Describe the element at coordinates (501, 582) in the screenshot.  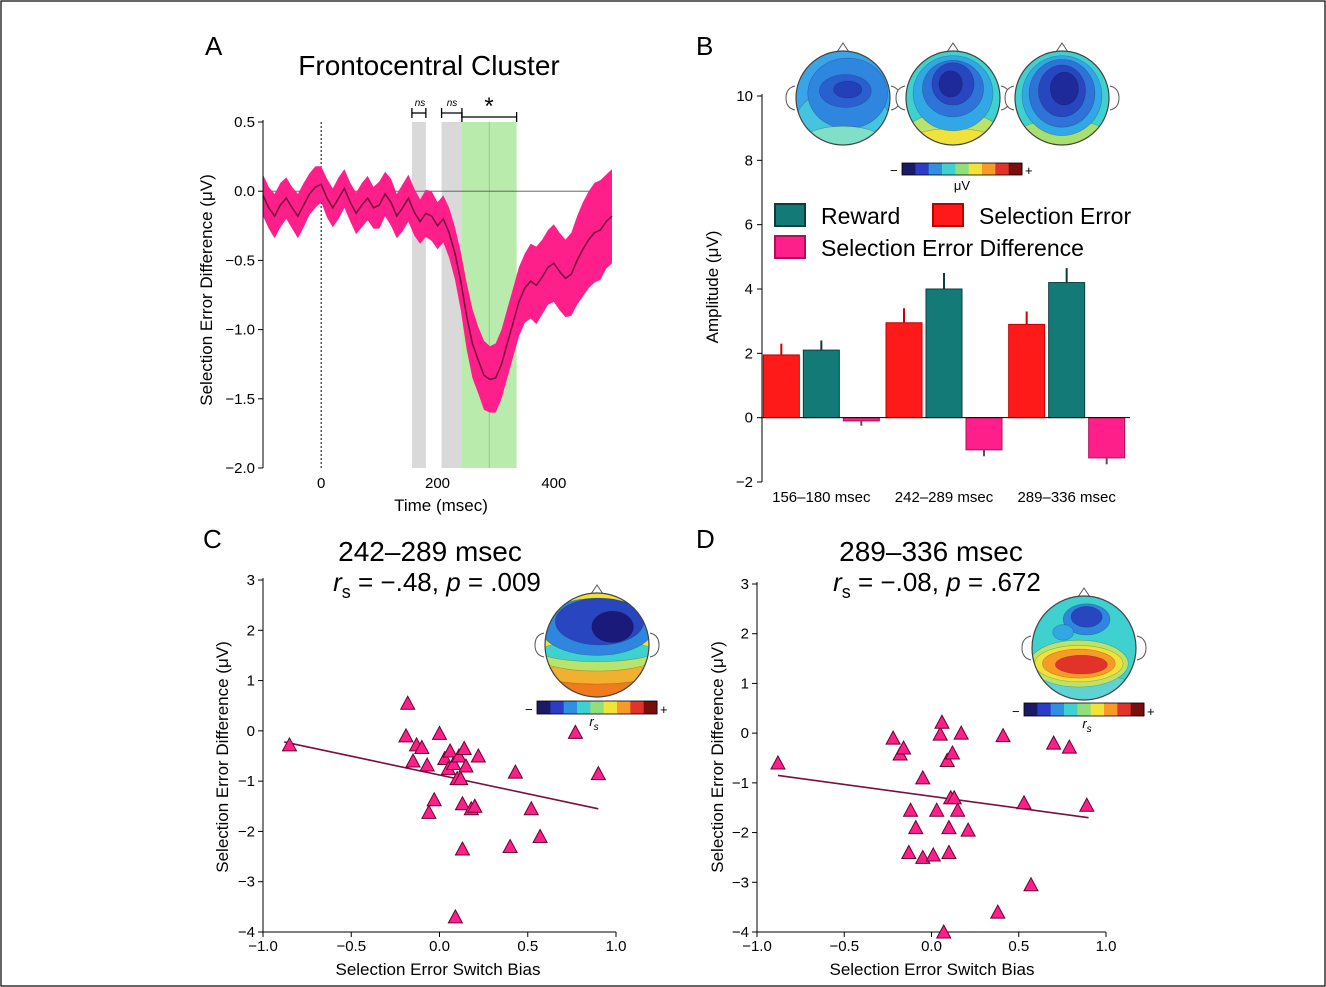
I see `panel-c-p-value: = .009` at that location.